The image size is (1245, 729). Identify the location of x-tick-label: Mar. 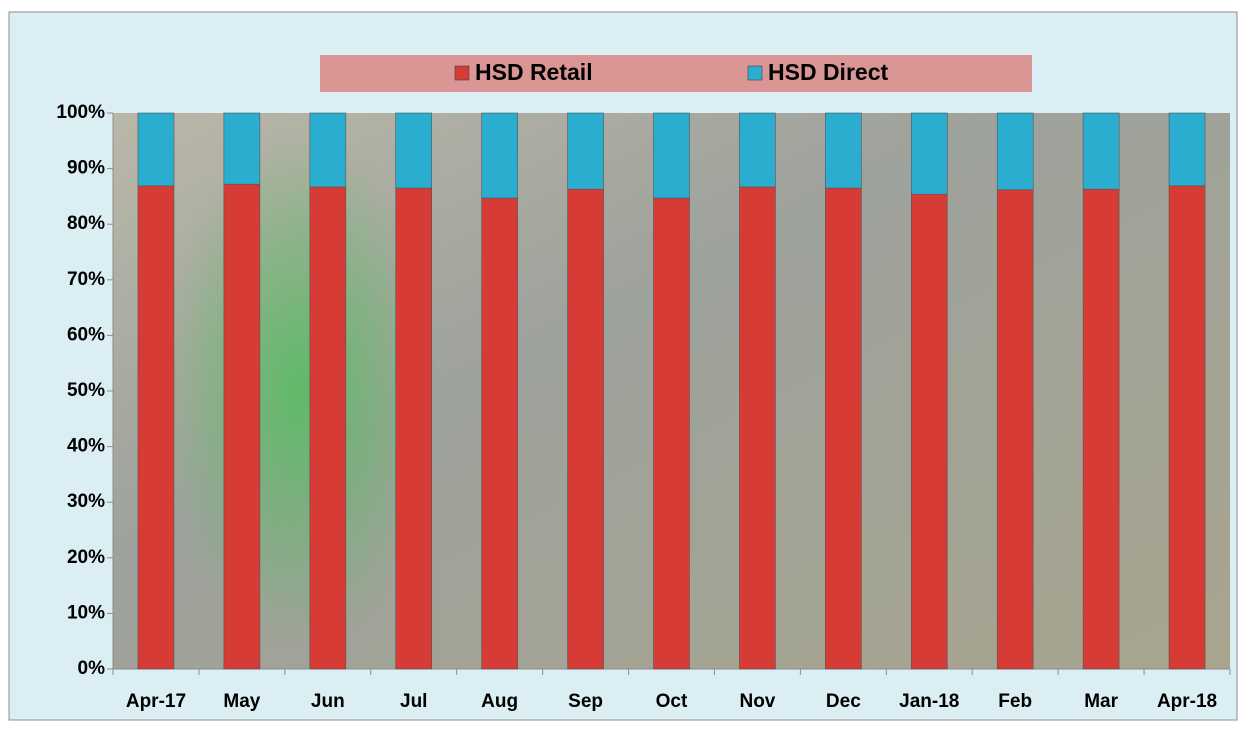
(1101, 701).